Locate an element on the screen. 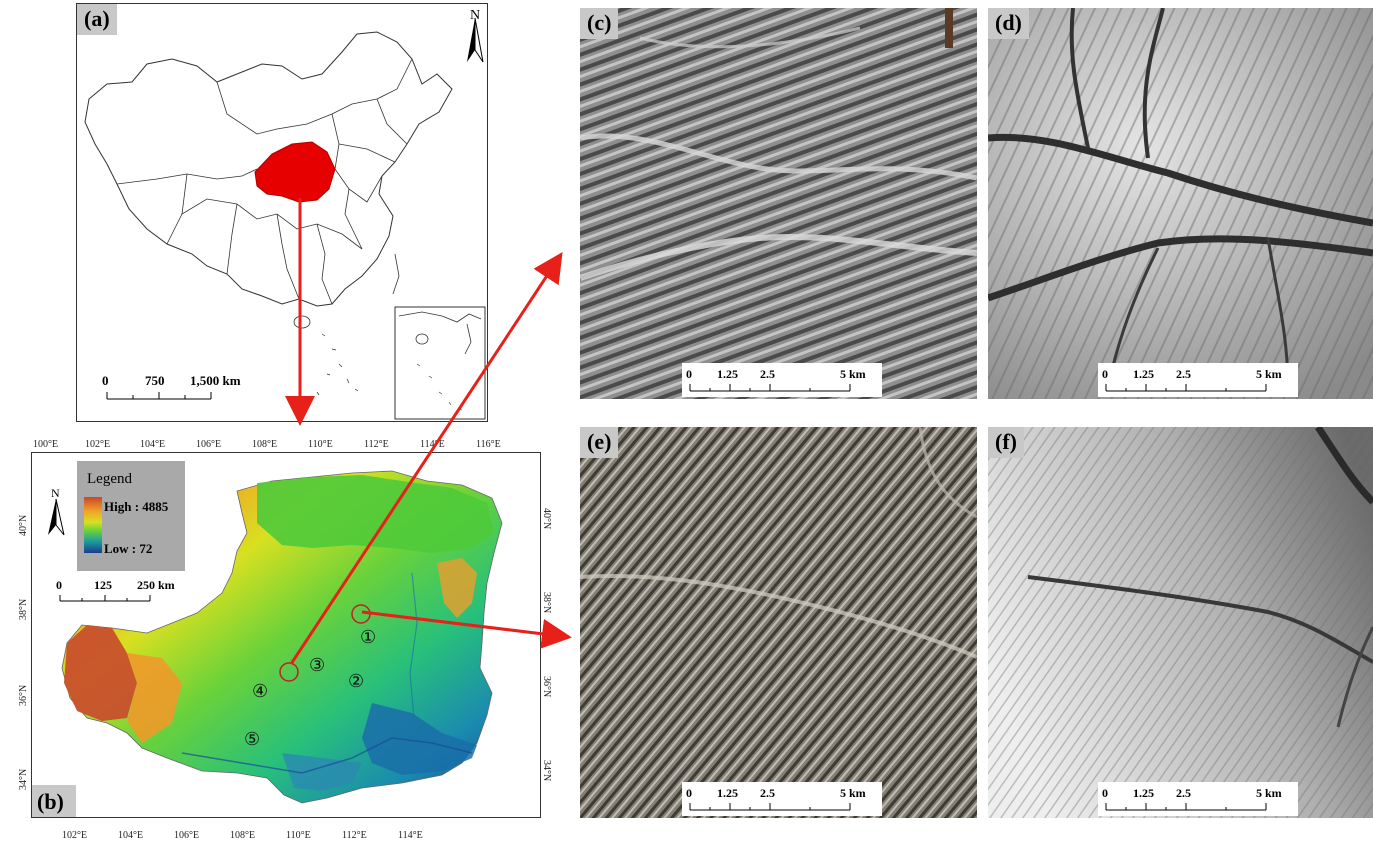  scale-bar-c: 0 1.25 2.5 5 km is located at coordinates (782, 380).